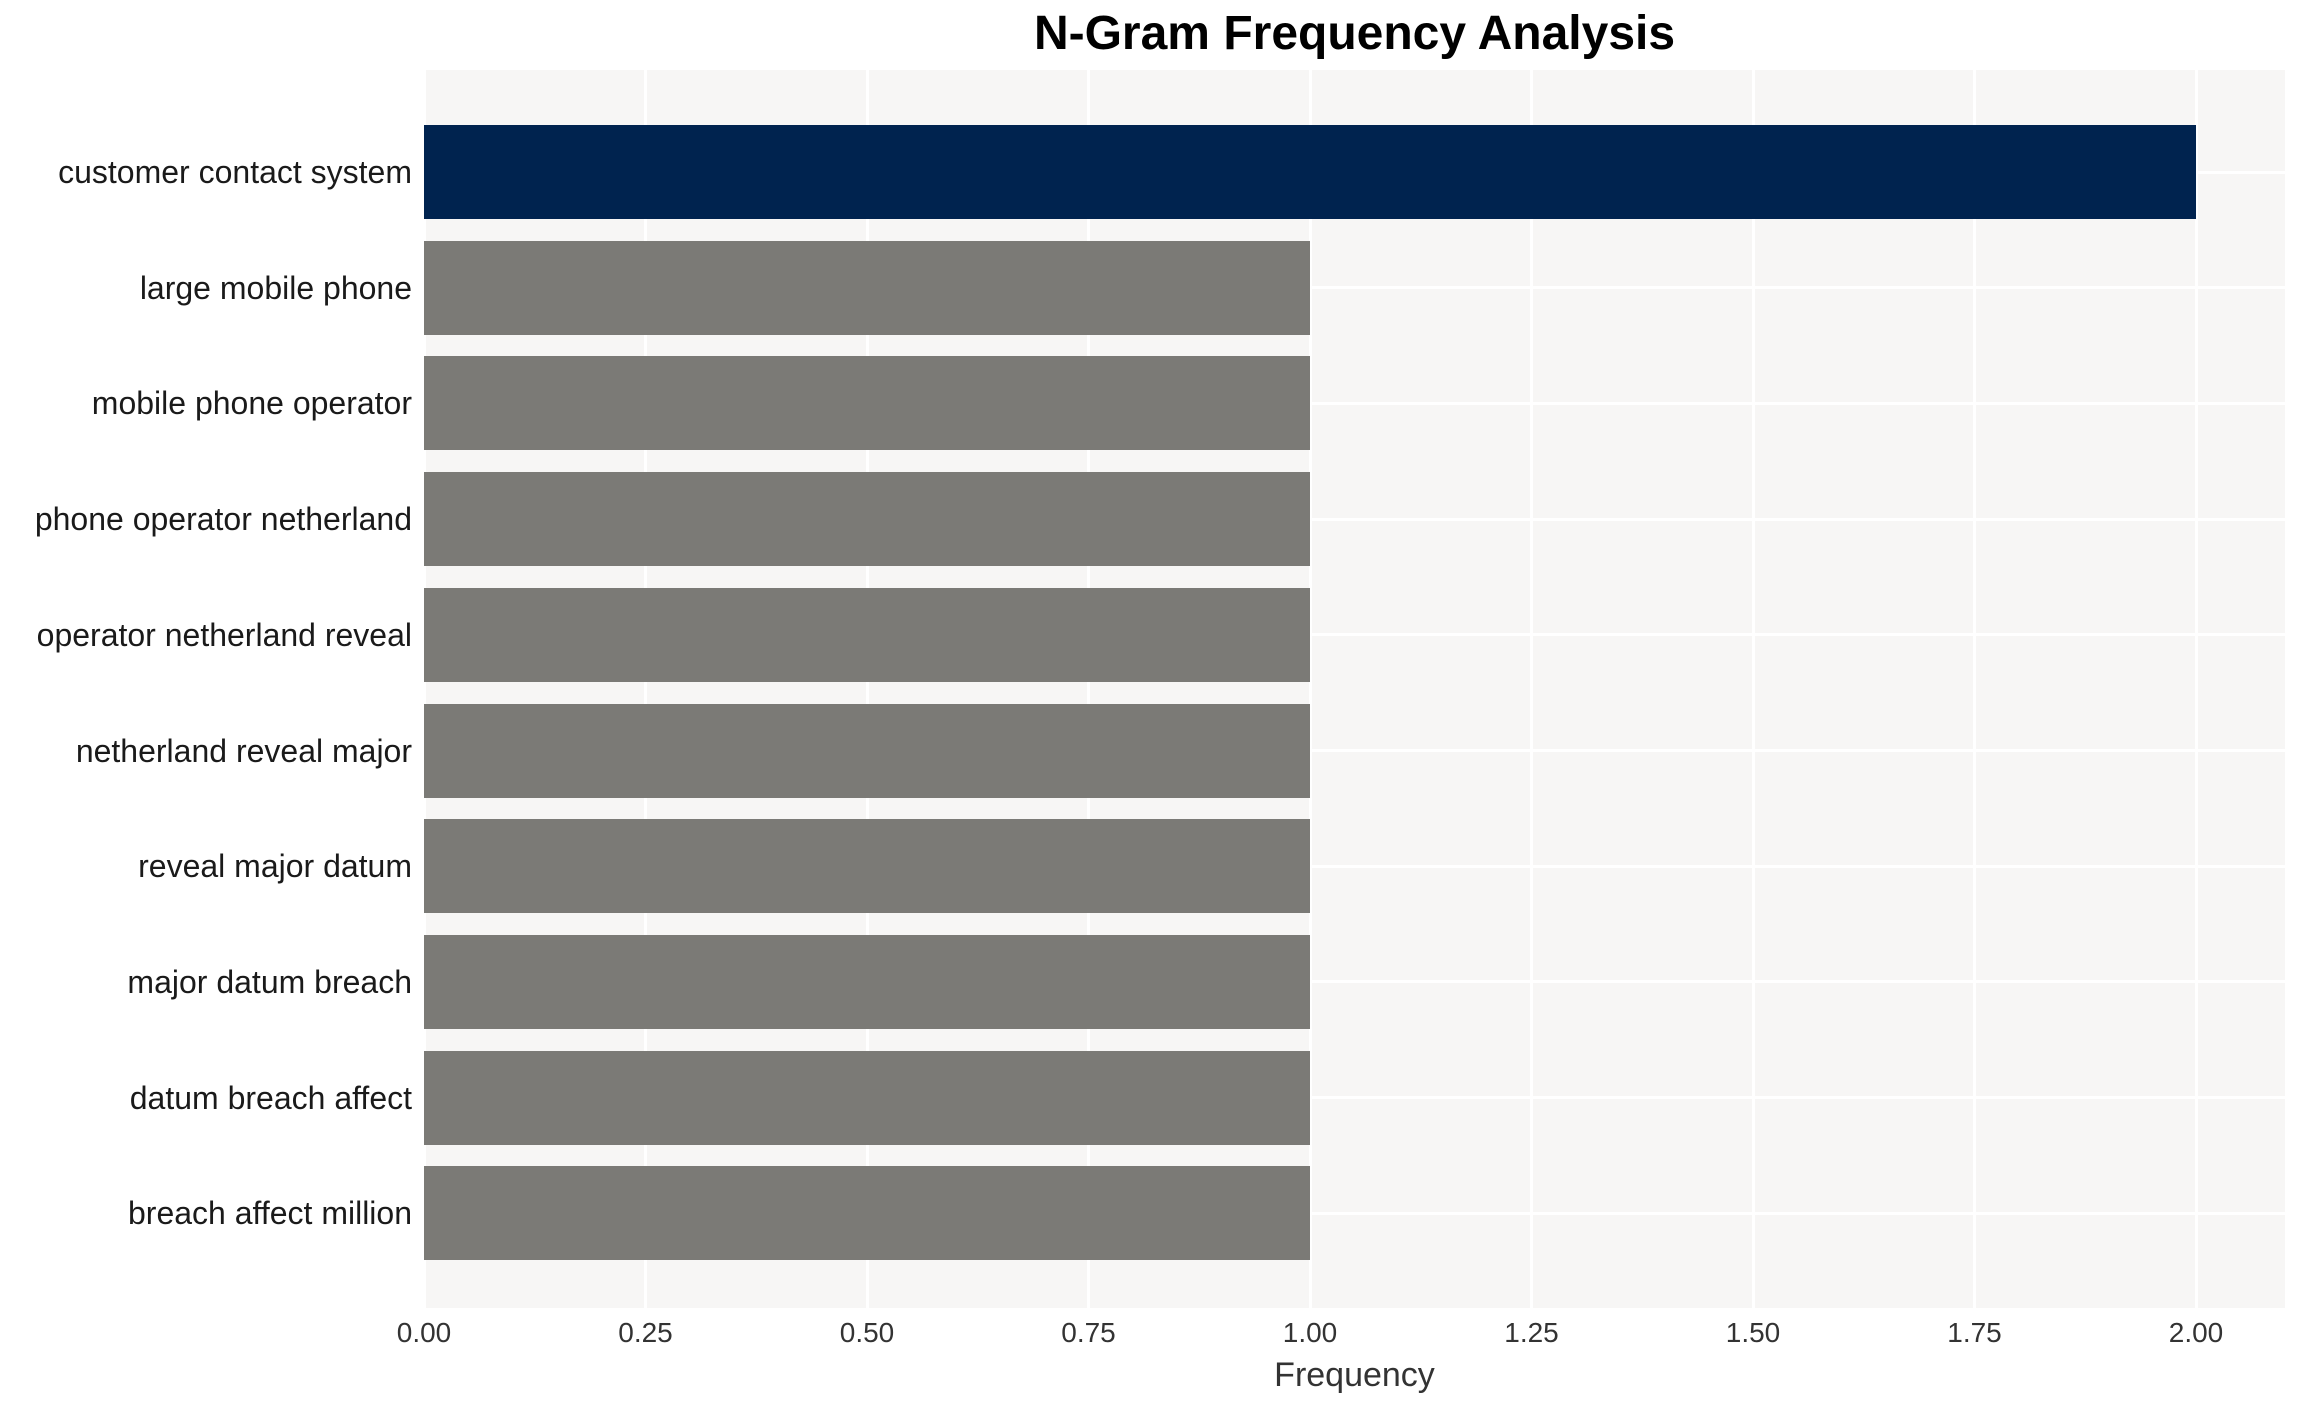  Describe the element at coordinates (867, 1332) in the screenshot. I see `x-tick-label: 0.50` at that location.